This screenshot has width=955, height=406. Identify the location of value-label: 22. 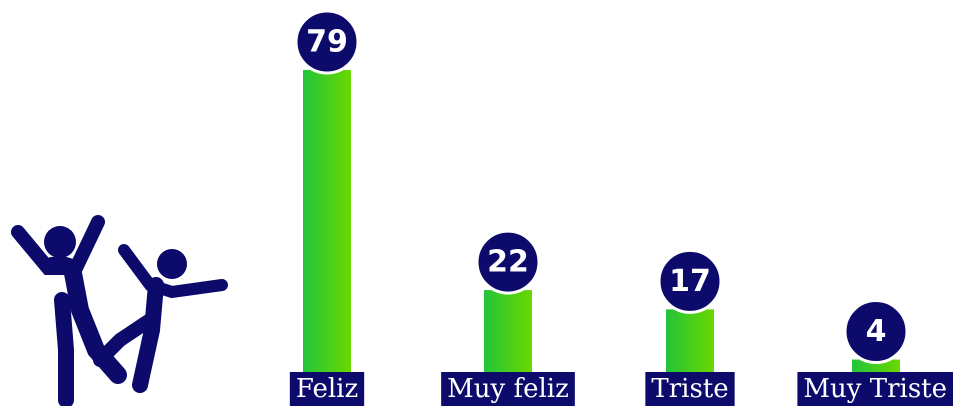
(508, 262).